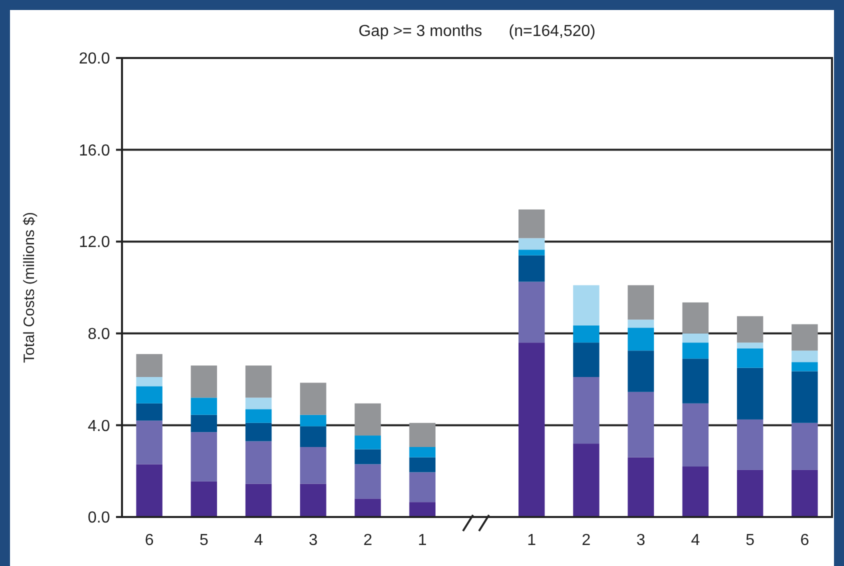 The image size is (844, 566). Describe the element at coordinates (29, 287) in the screenshot. I see `y-axis-title: Total Costs (millions $)` at that location.